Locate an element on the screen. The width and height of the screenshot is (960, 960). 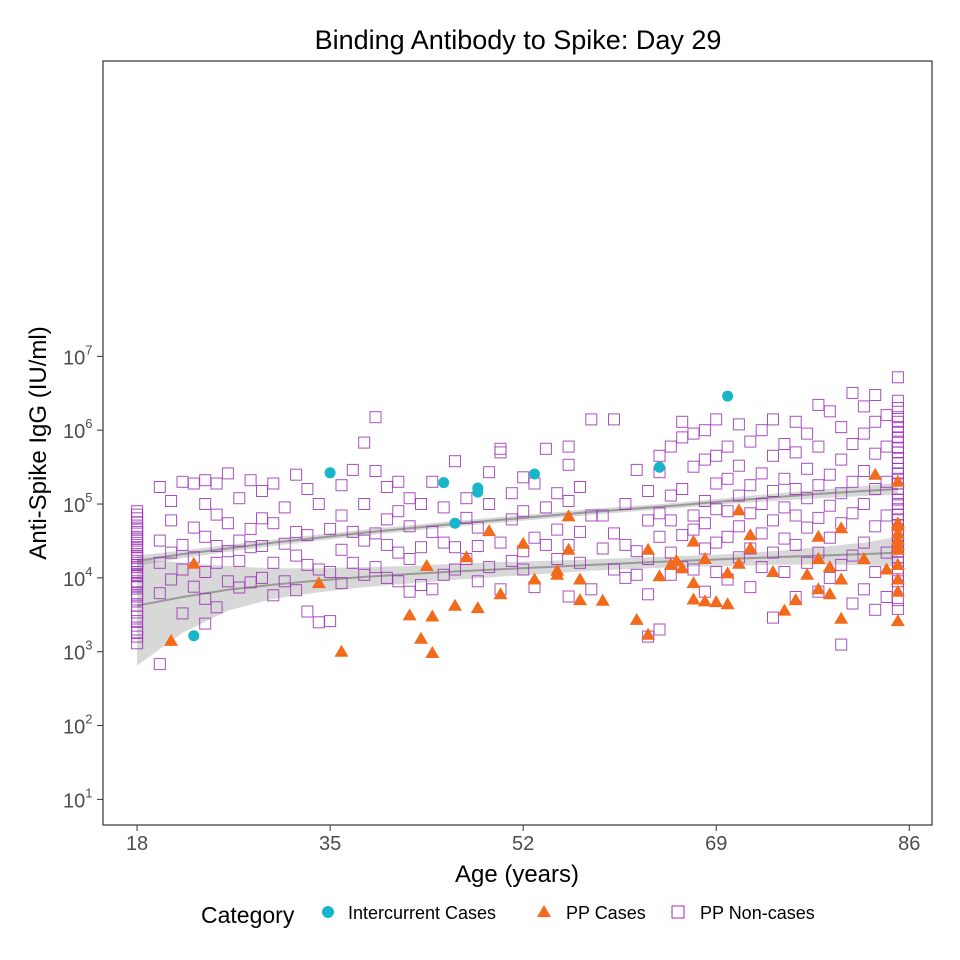
y-tick-label: 10² is located at coordinates (77, 725).